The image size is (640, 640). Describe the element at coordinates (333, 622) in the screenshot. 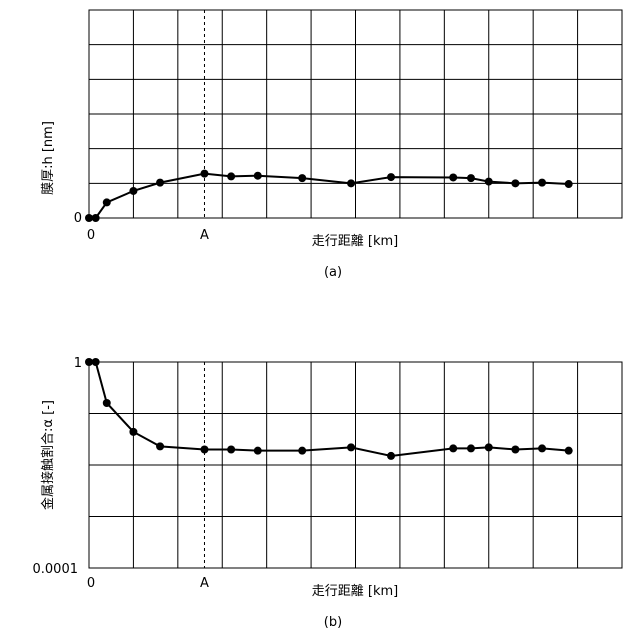

I see `caption-b: (b)` at that location.